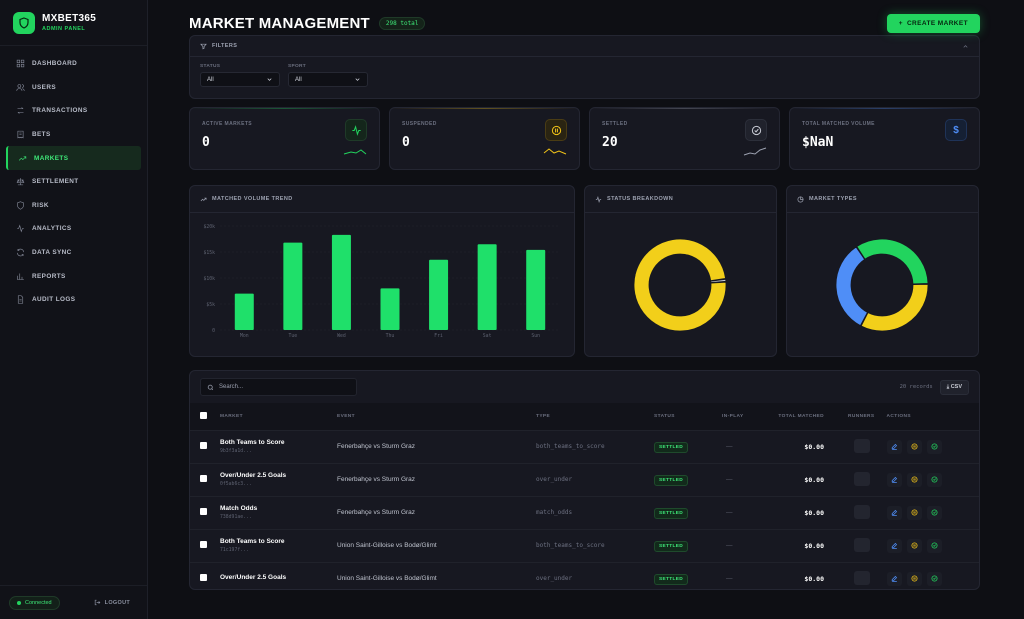 This screenshot has width=1024, height=619. What do you see at coordinates (20, 276) in the screenshot?
I see `bar-chart-icon` at bounding box center [20, 276].